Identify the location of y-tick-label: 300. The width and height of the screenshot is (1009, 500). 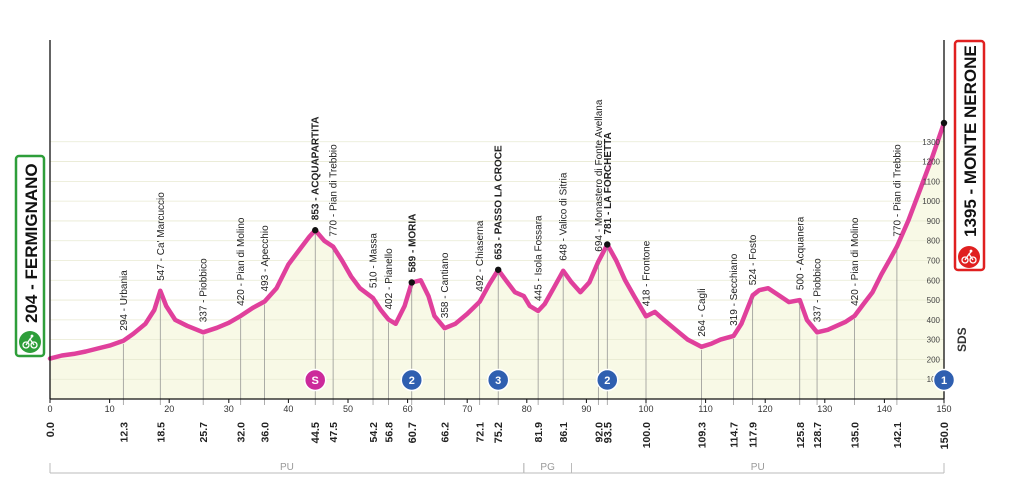
(934, 340).